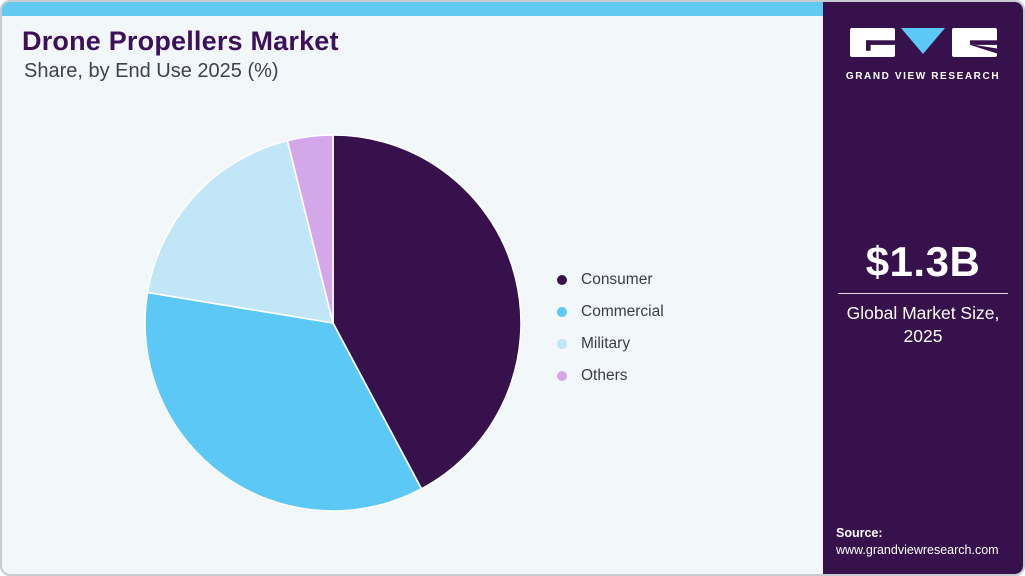 Image resolution: width=1025 pixels, height=576 pixels. What do you see at coordinates (151, 71) in the screenshot?
I see `page-subtitle: Share, by End Use 2025 (%)` at bounding box center [151, 71].